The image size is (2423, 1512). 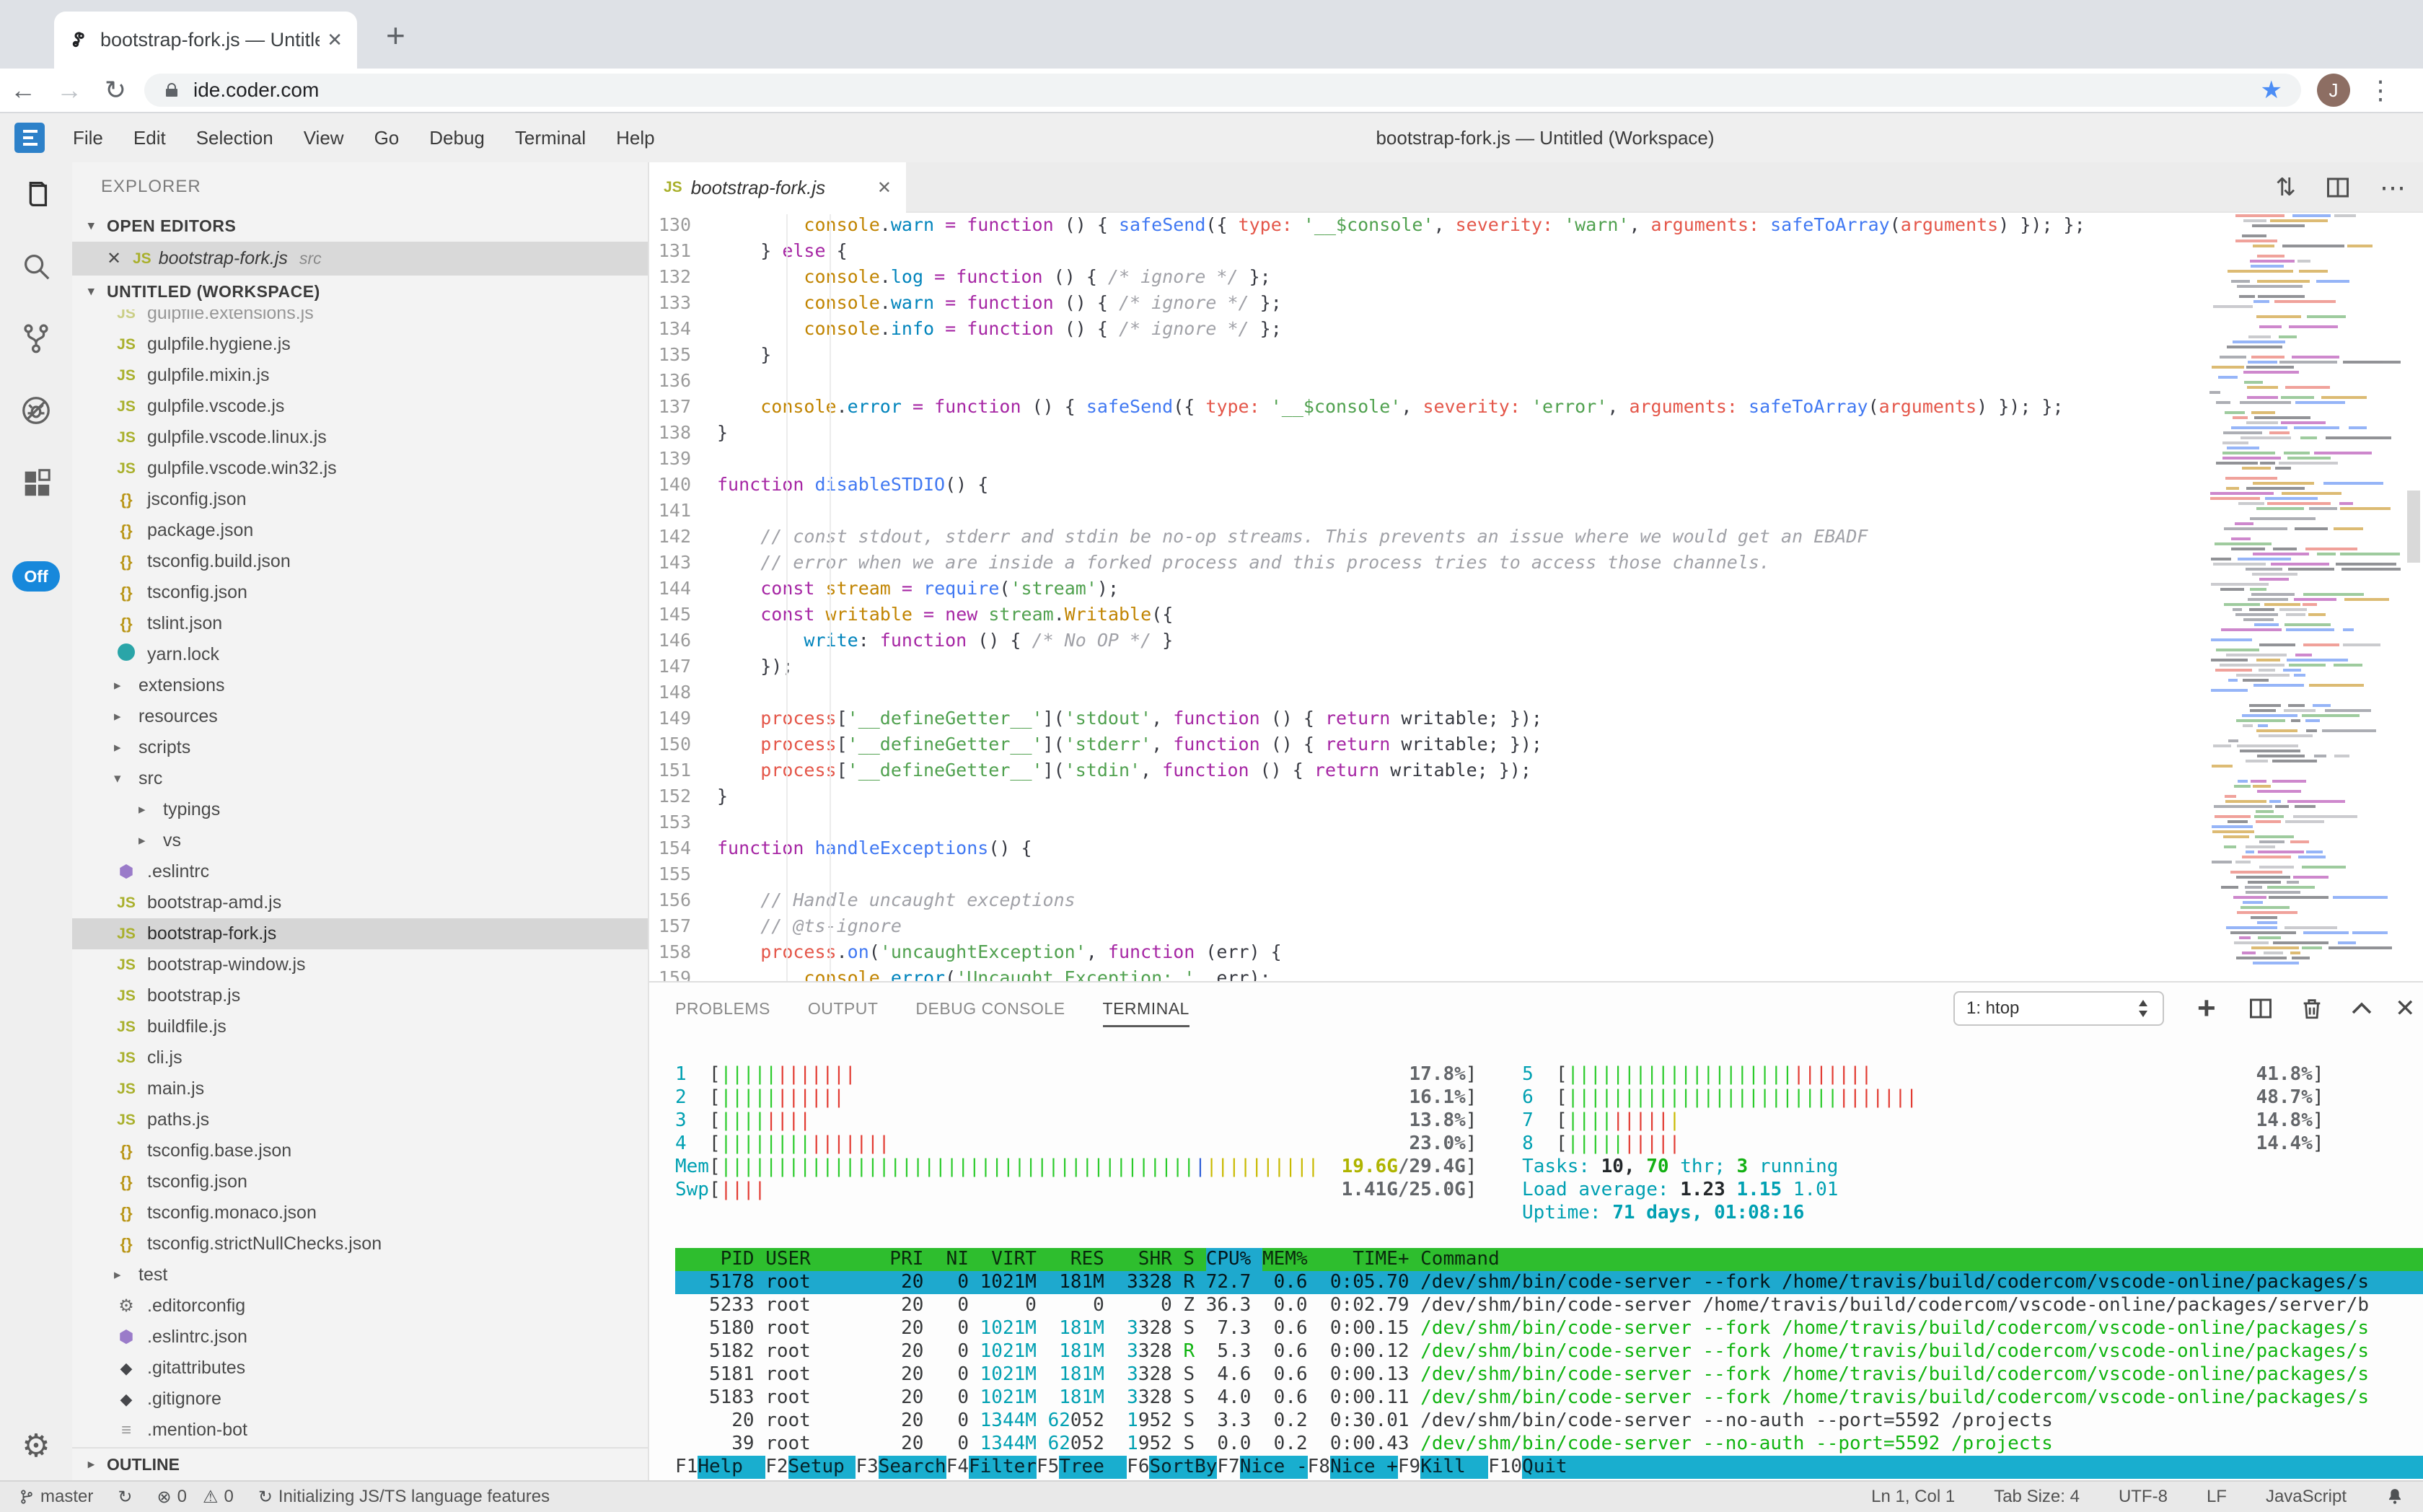 What do you see at coordinates (115, 90) in the screenshot?
I see `reload-icon: ↻` at bounding box center [115, 90].